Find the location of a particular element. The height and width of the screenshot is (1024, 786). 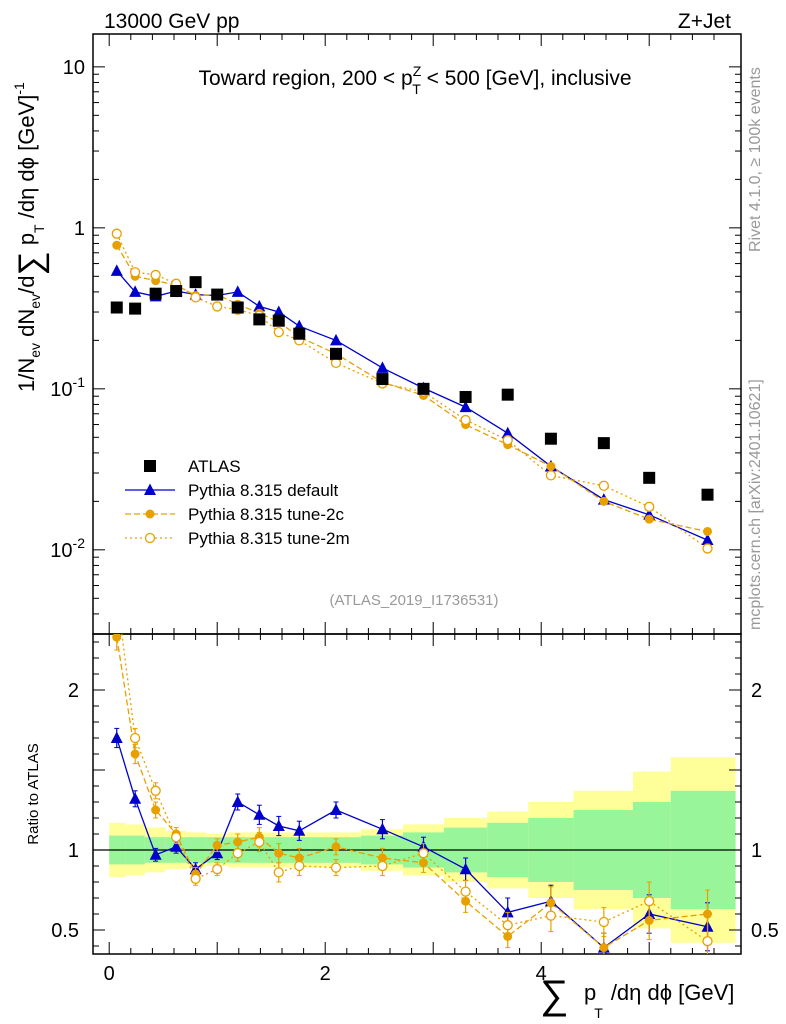

legend-label: Pythia 8.315 default is located at coordinates (263, 490).